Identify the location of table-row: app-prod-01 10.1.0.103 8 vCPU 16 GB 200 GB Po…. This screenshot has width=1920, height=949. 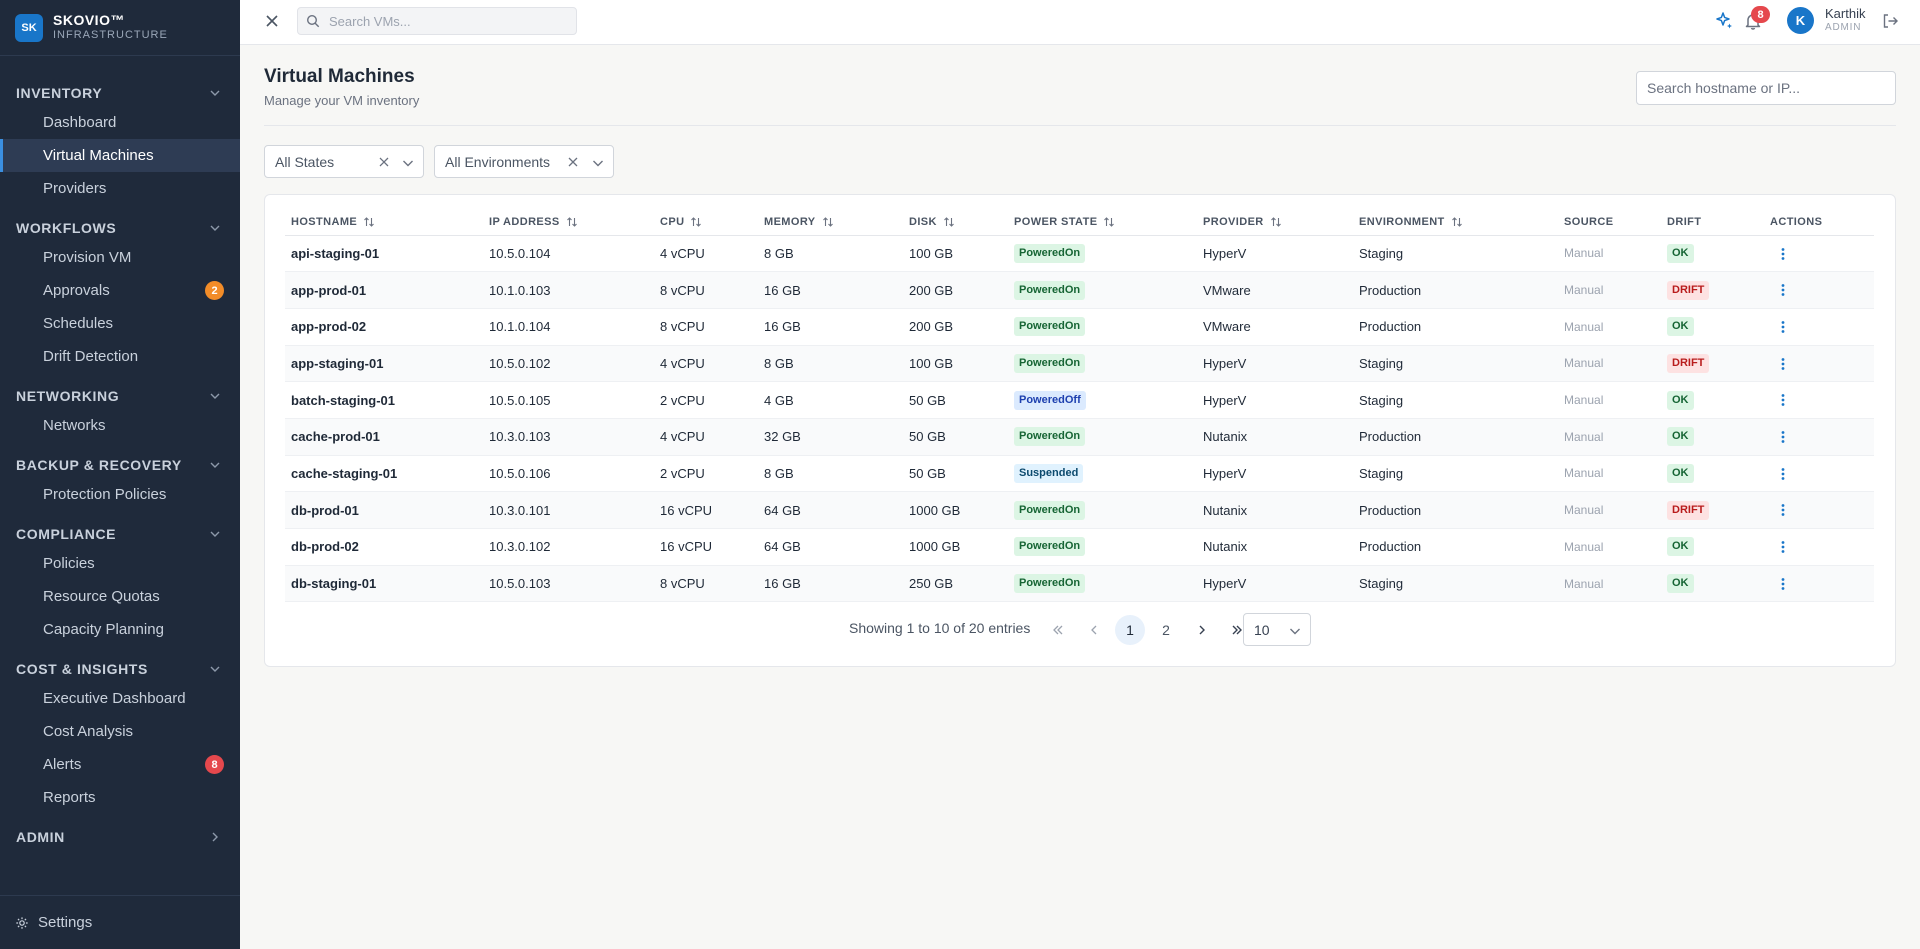
(1079, 290).